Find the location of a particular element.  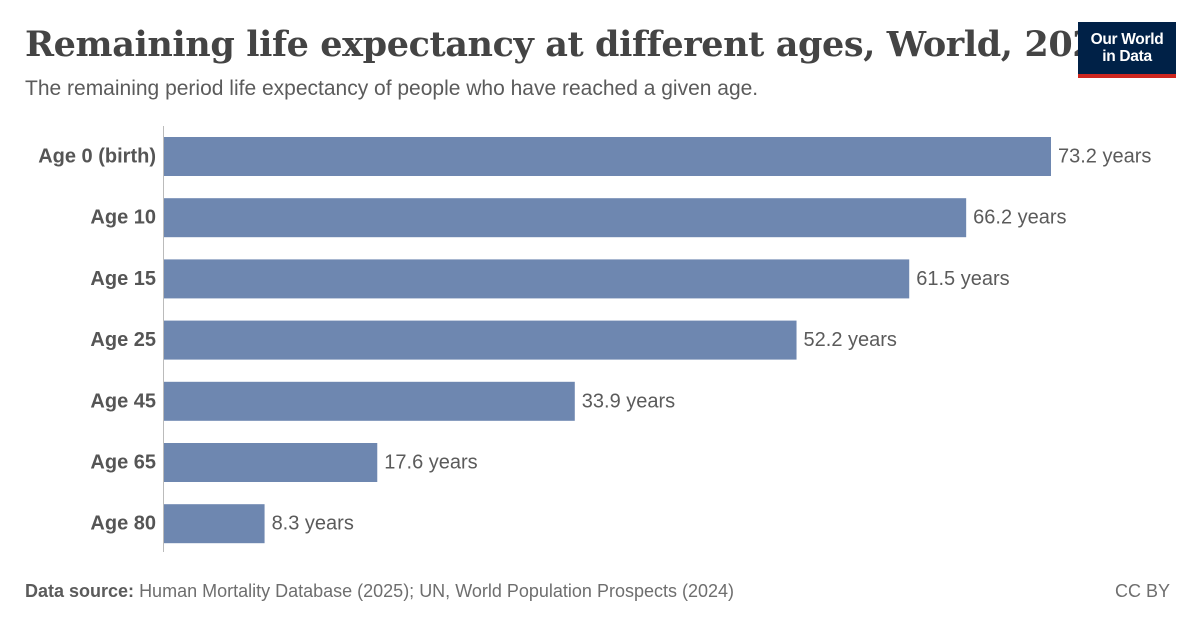

license-link: CC BY is located at coordinates (1142, 591).